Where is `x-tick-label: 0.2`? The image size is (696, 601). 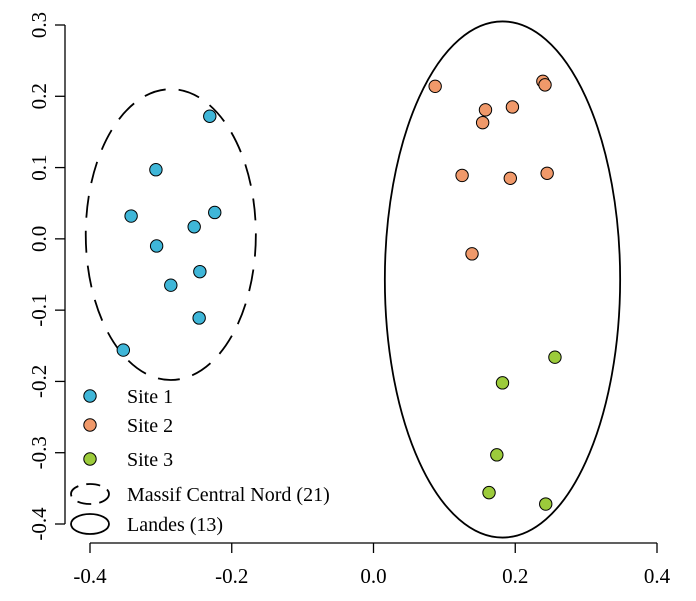 x-tick-label: 0.2 is located at coordinates (515, 576).